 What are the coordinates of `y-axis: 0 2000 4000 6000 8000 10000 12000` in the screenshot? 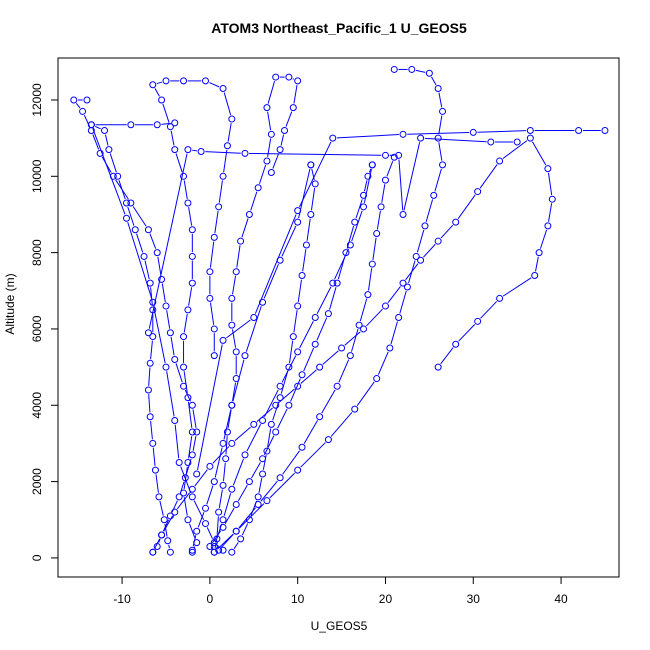 It's located at (44, 322).